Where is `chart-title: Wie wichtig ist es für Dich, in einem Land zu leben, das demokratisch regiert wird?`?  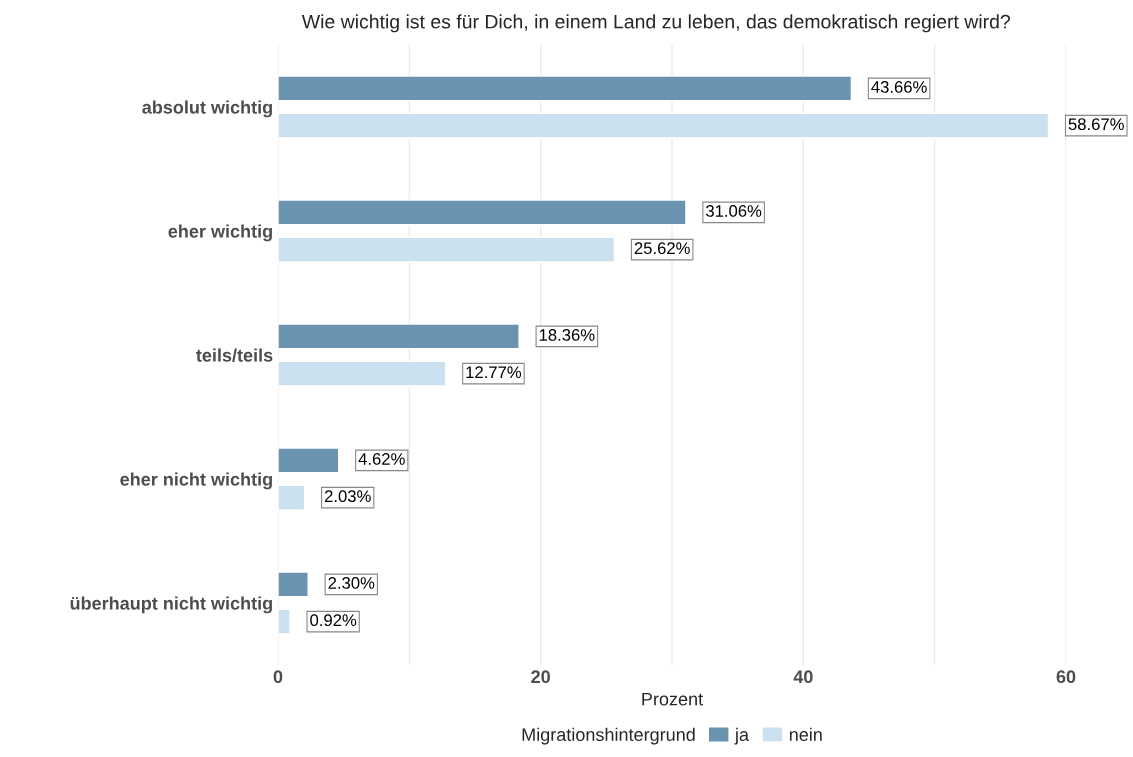 chart-title: Wie wichtig ist es für Dich, in einem Land zu leben, das demokratisch regiert wird? is located at coordinates (656, 23).